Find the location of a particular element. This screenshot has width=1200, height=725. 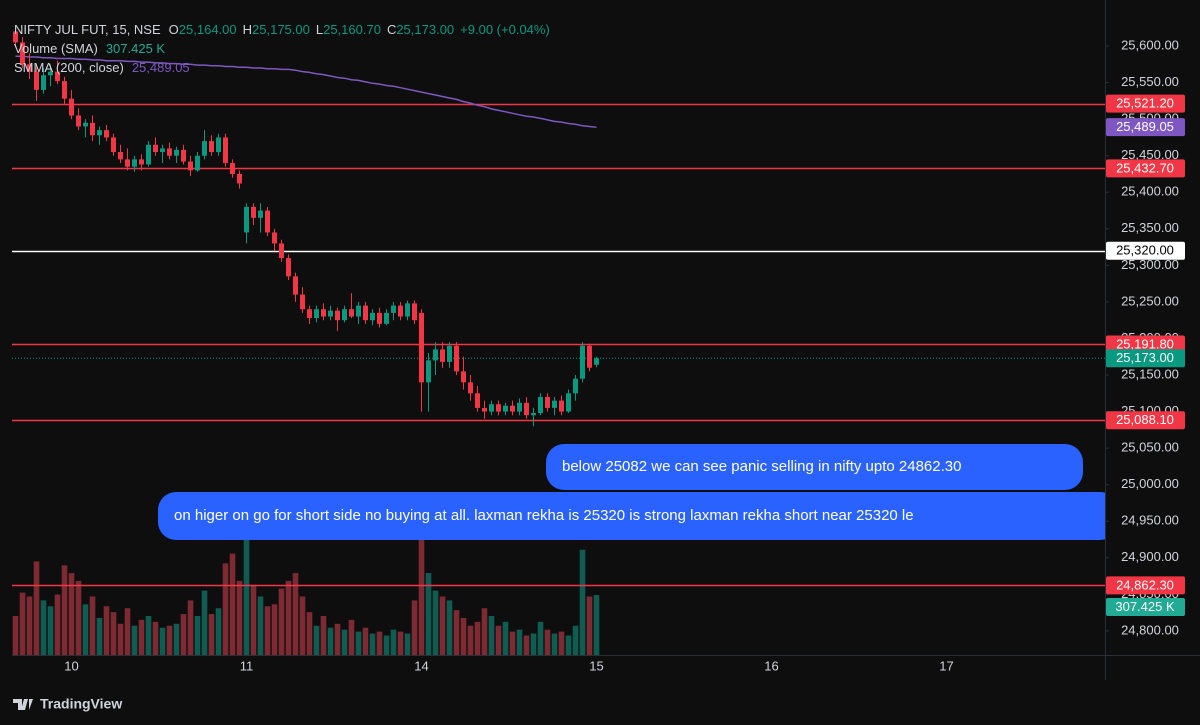

y-tick-label: 25,550.00 is located at coordinates (1150, 81).